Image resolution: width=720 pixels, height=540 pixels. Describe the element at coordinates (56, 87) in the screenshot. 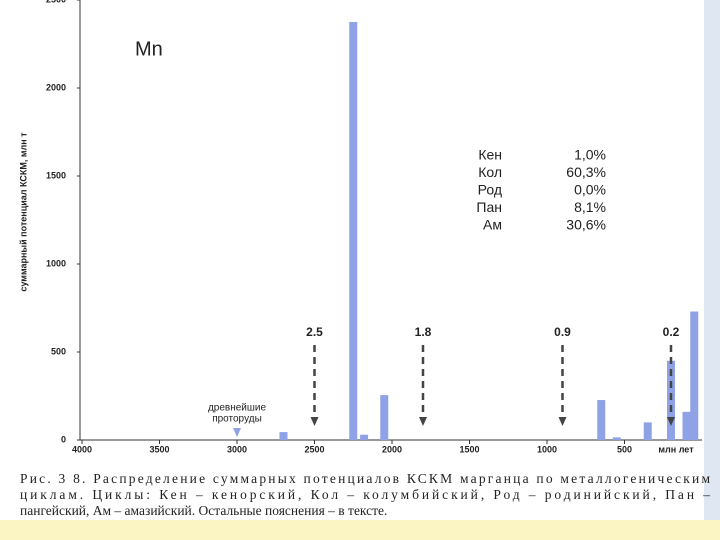

I see `y-tick-label: 2000` at that location.